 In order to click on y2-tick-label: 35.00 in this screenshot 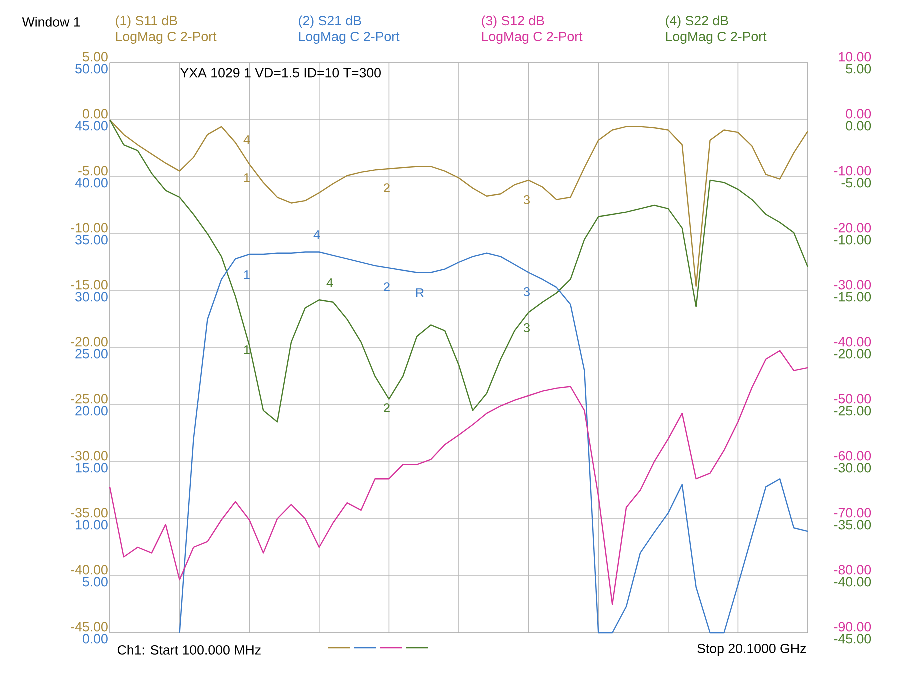, I will do `click(92, 240)`.